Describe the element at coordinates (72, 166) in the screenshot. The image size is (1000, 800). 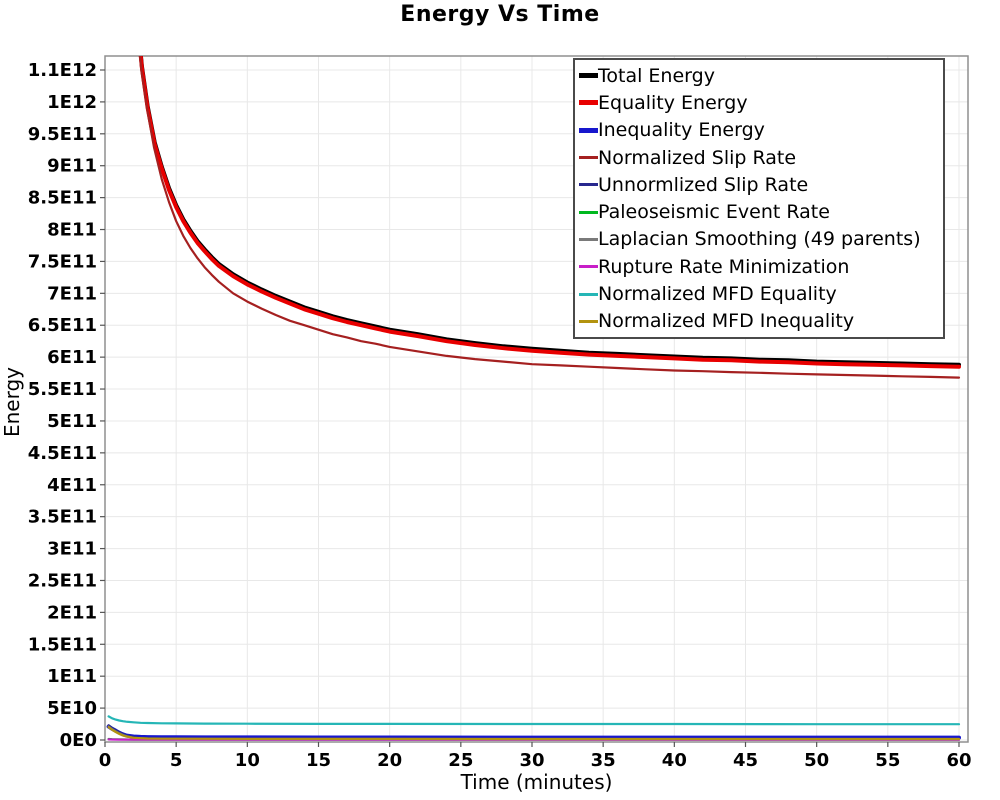
I see `y-tick-label: 9E11` at that location.